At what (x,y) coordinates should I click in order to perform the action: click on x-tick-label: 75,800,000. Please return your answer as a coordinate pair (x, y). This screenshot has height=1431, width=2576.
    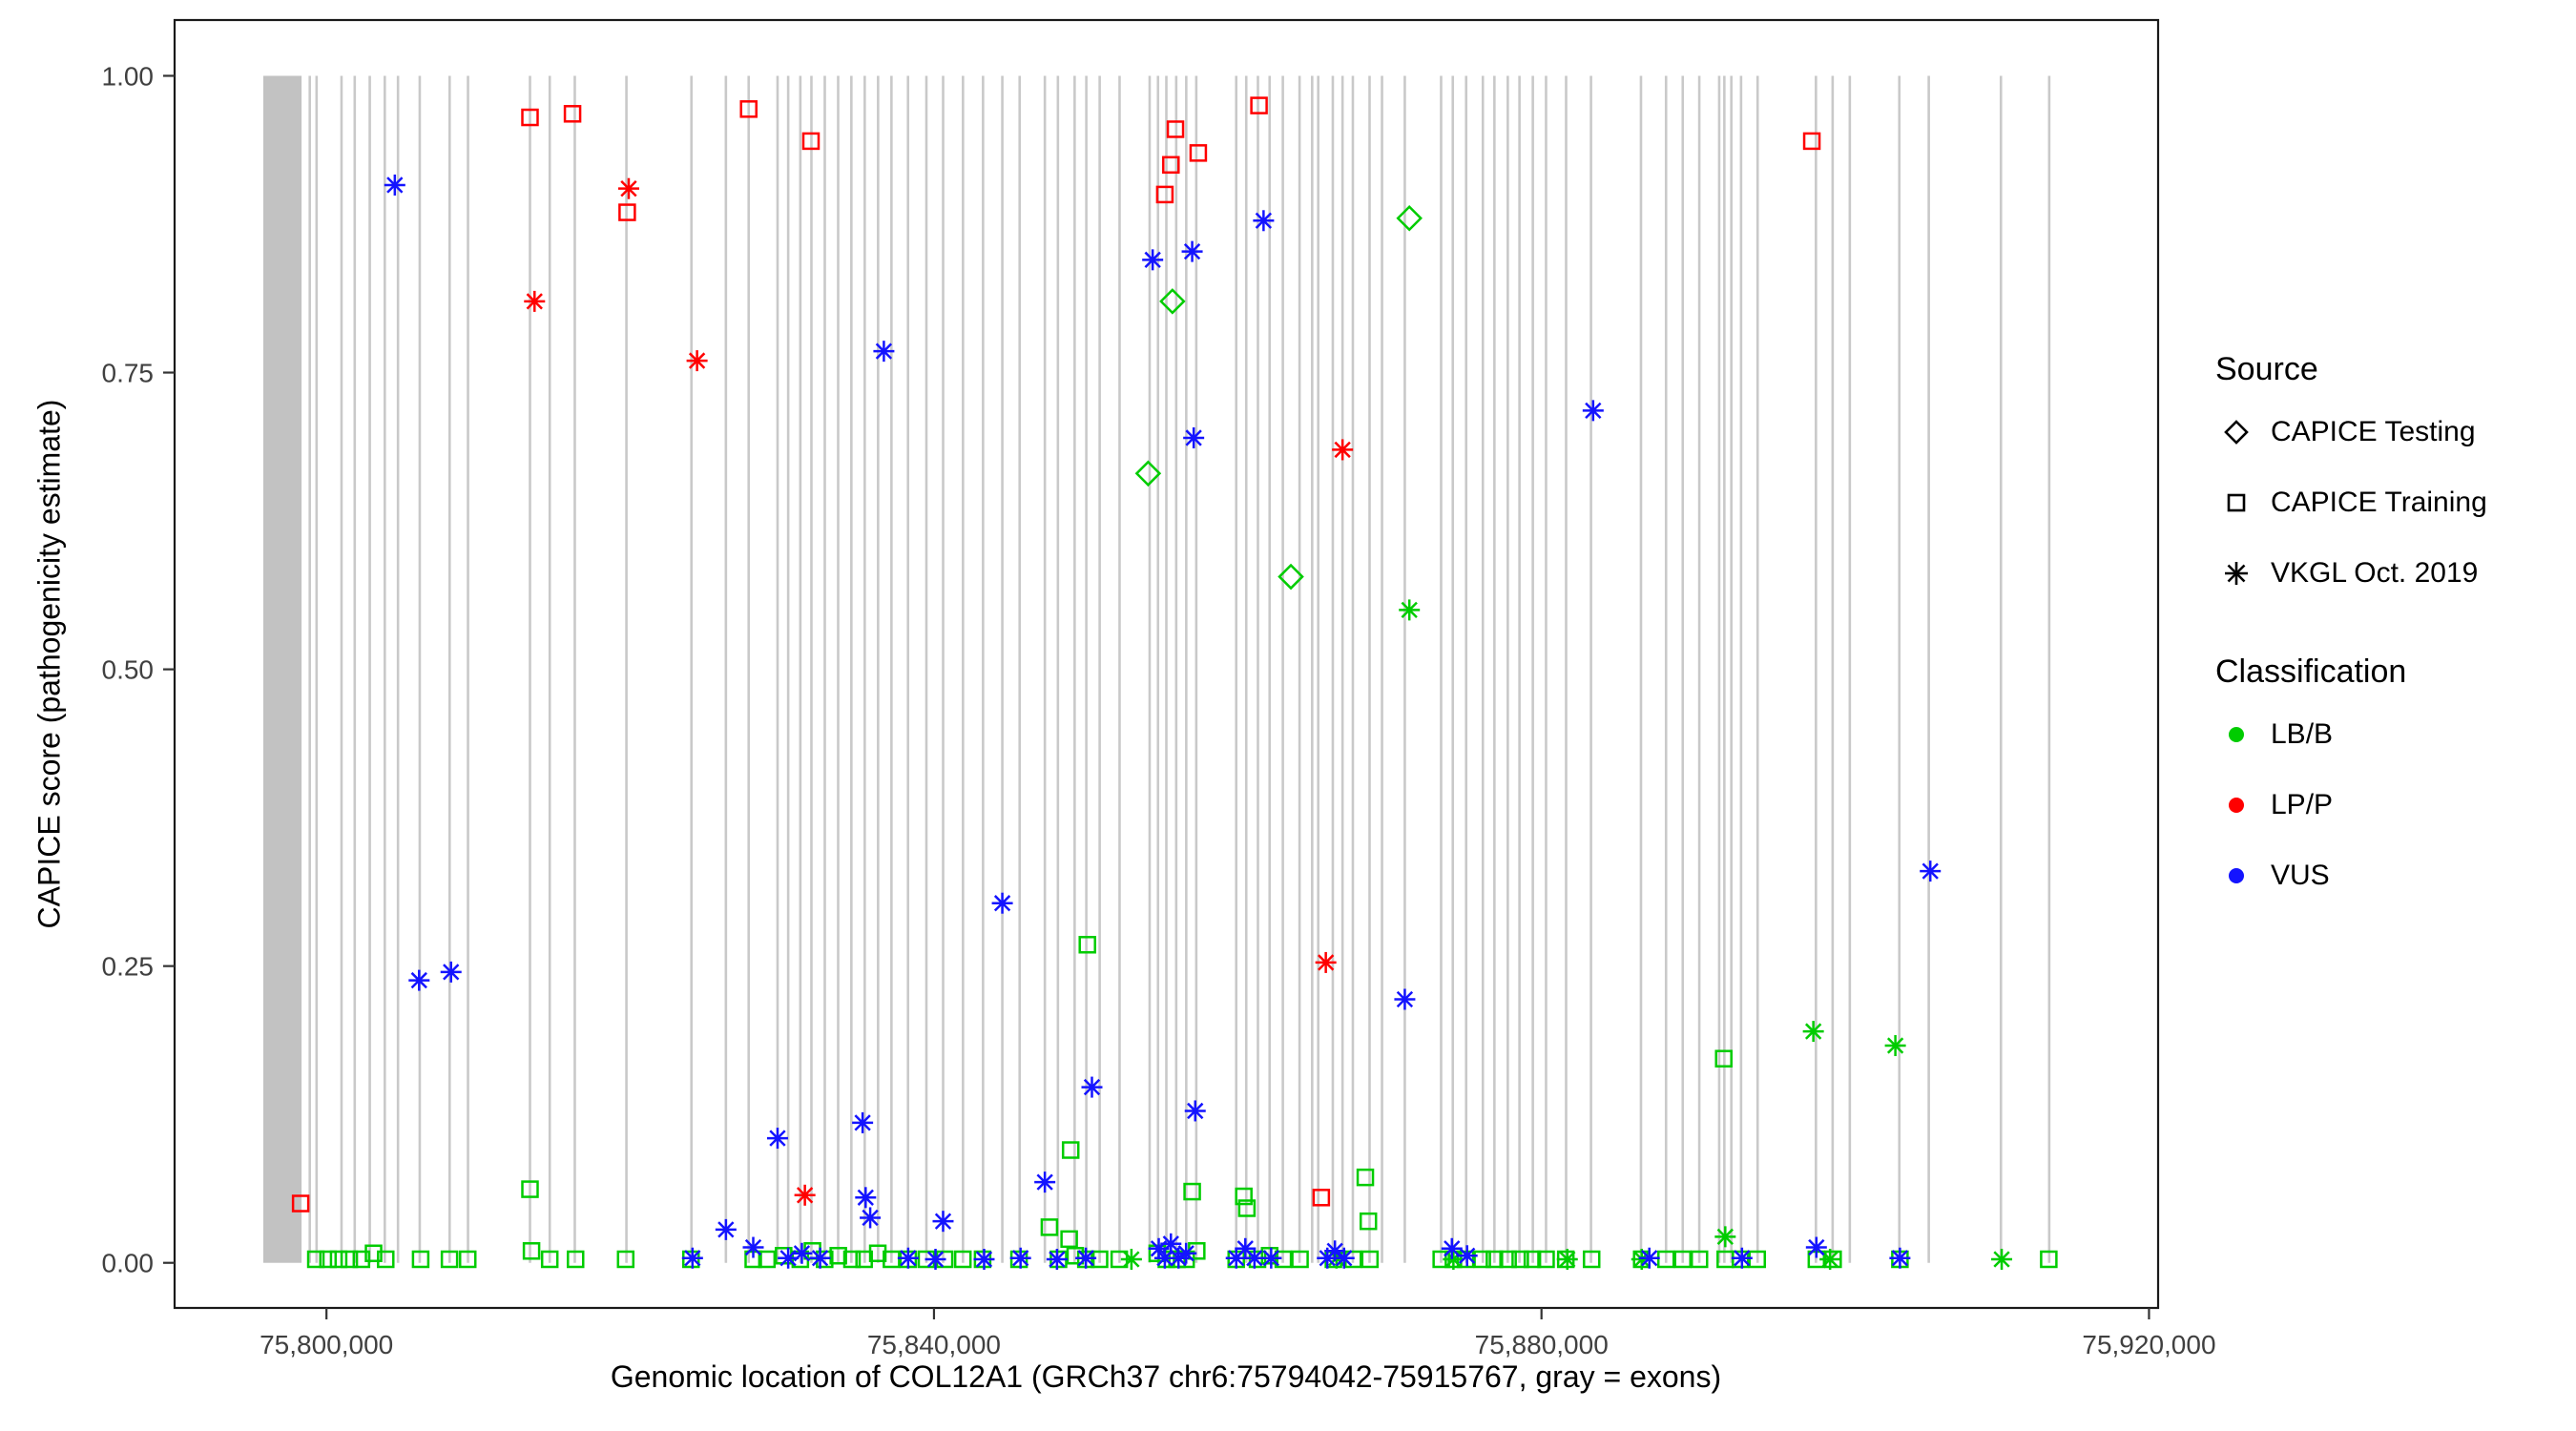
    Looking at the image, I should click on (326, 1344).